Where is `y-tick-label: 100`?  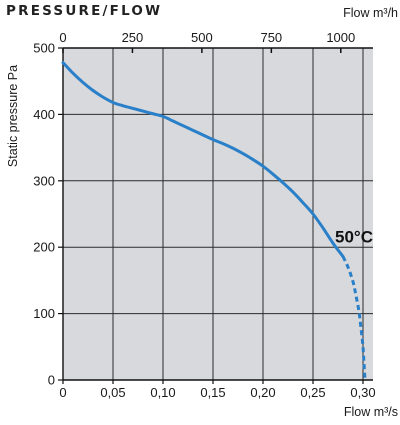
y-tick-label: 100 is located at coordinates (44, 313).